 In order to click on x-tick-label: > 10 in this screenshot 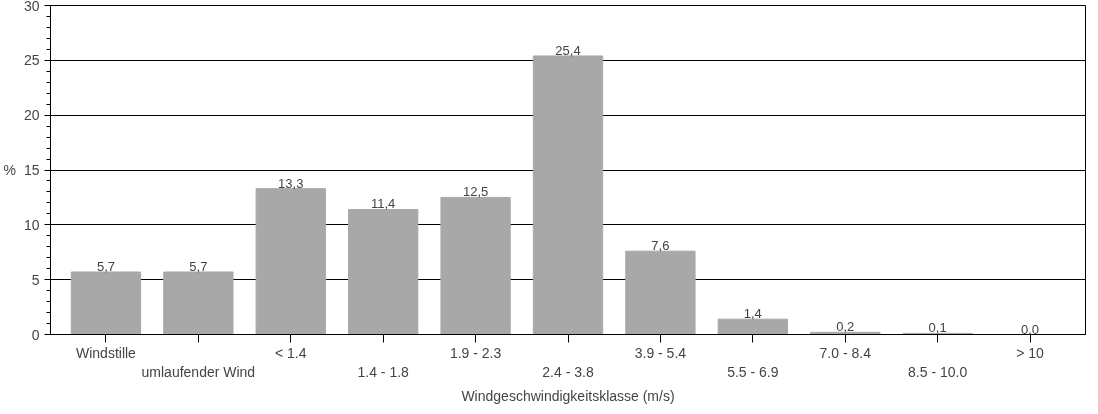, I will do `click(1030, 352)`.